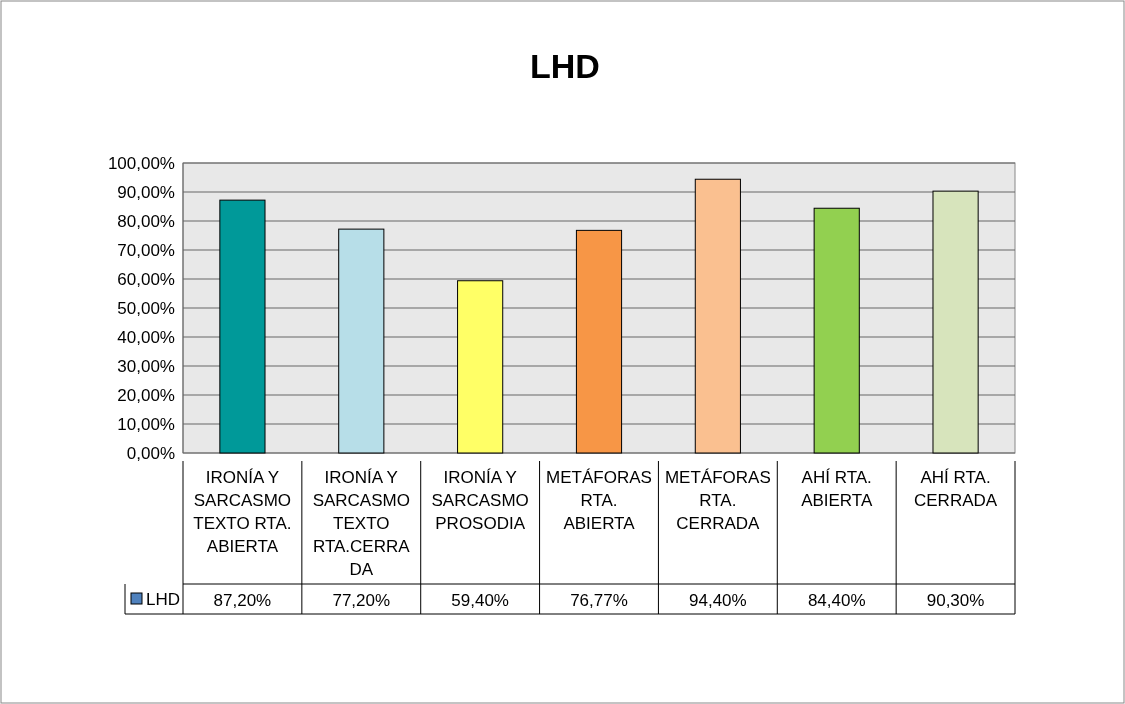 Image resolution: width=1125 pixels, height=704 pixels. I want to click on x-tick-label: IRONÍA Y SARCASMO TEXTO RTA.CERRADA, so click(361, 523).